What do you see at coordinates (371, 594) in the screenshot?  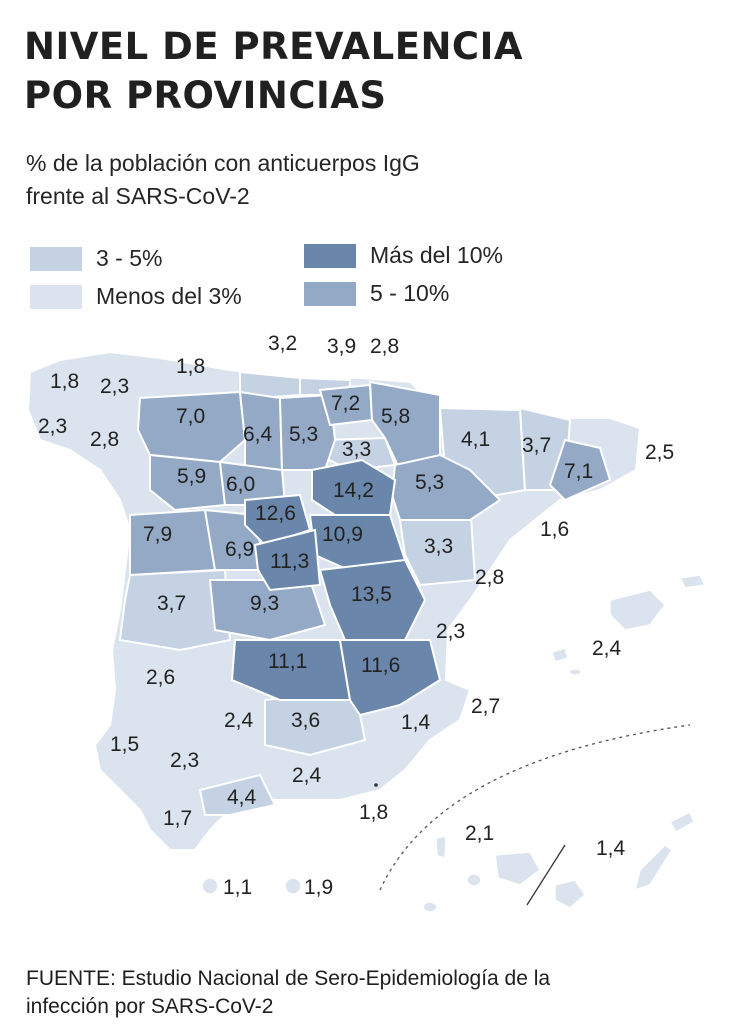 I see `label-cuenca: 13,5` at bounding box center [371, 594].